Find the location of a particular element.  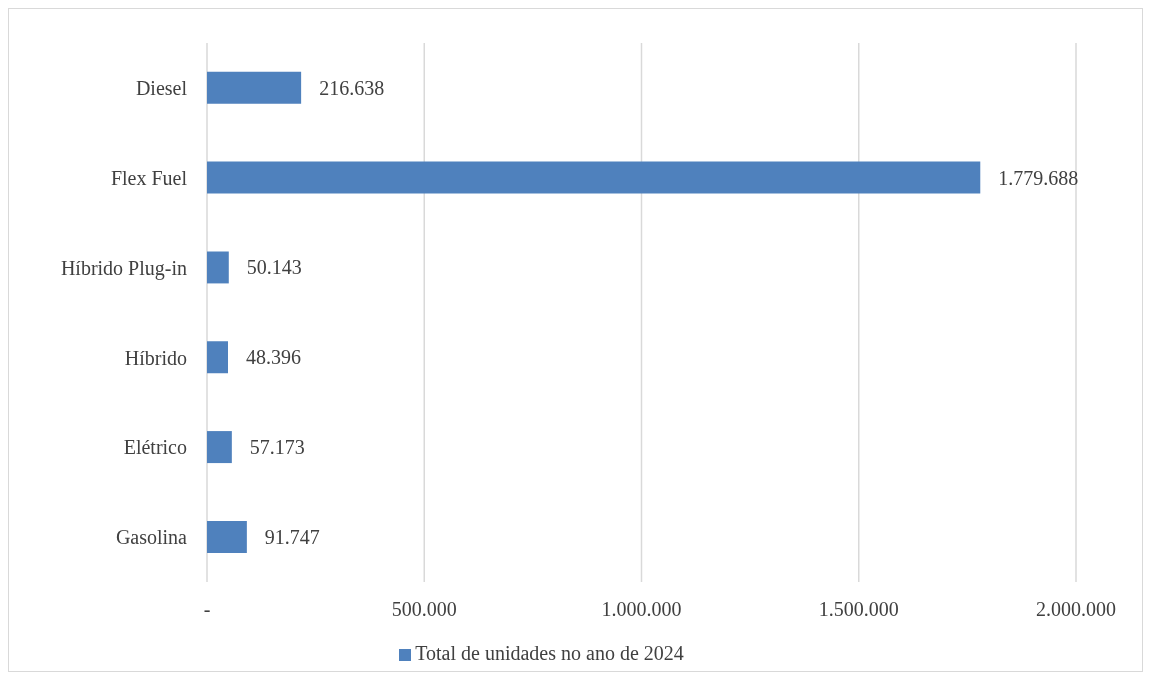

x-tick-label: - is located at coordinates (207, 609).